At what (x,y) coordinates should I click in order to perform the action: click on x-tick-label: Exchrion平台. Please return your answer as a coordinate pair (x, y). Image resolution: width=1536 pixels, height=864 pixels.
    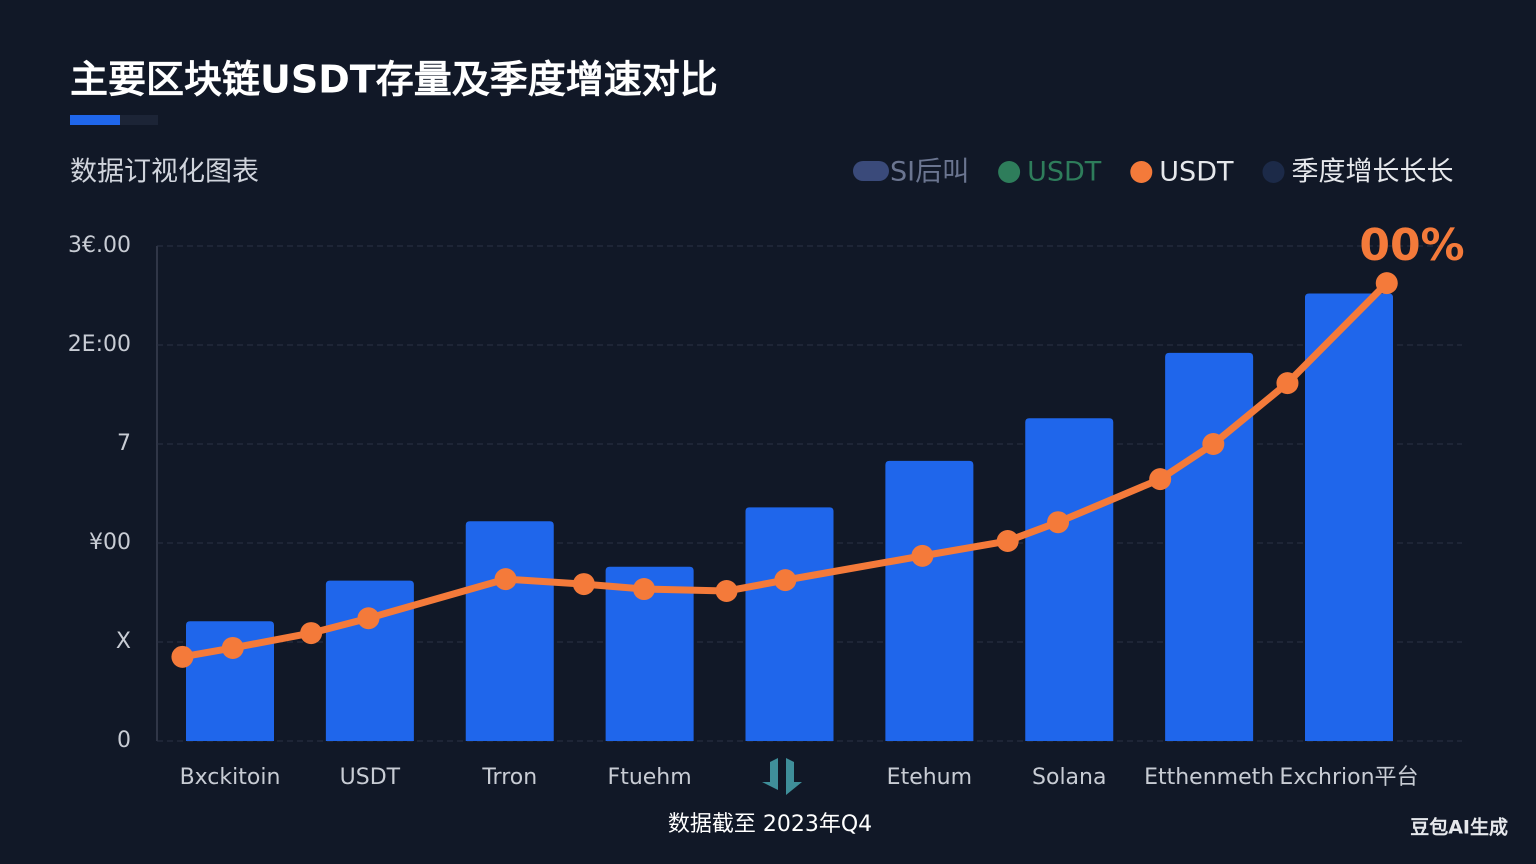
    Looking at the image, I should click on (1348, 777).